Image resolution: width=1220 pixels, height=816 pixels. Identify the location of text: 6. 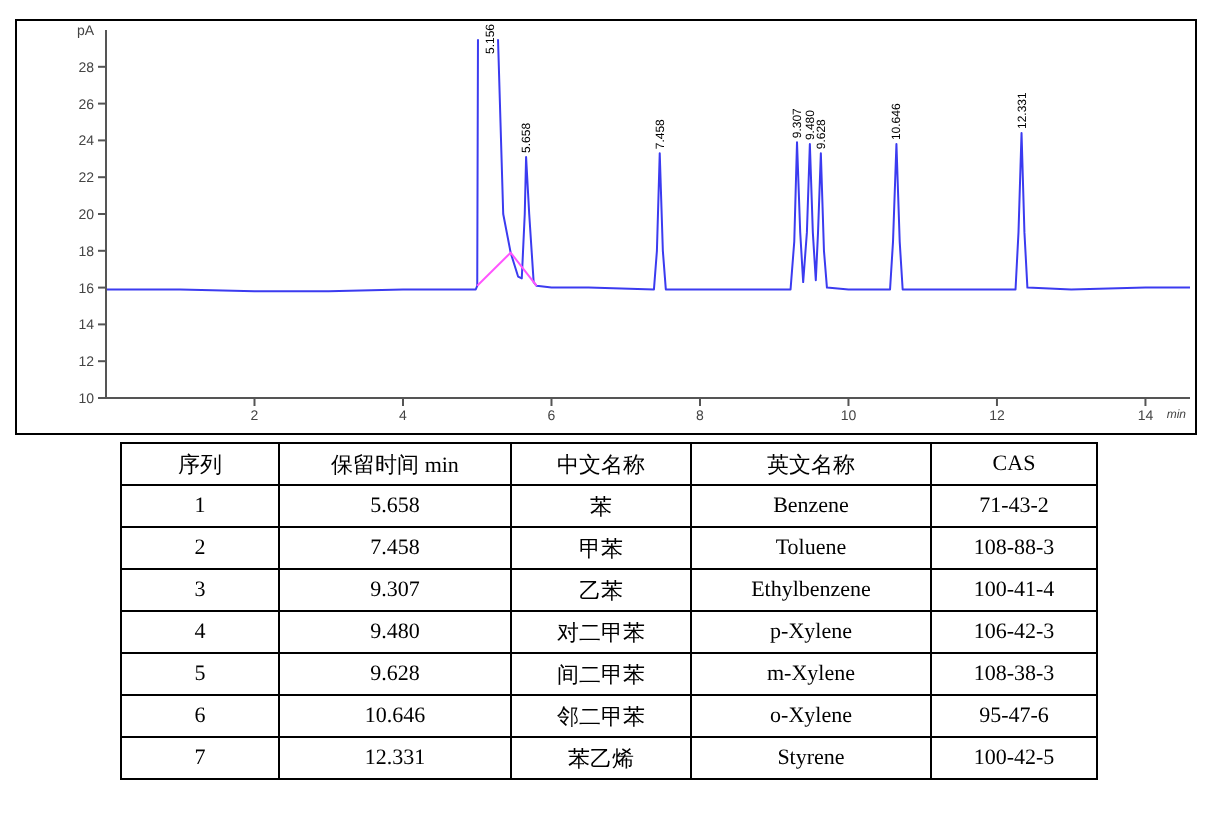
(200, 716).